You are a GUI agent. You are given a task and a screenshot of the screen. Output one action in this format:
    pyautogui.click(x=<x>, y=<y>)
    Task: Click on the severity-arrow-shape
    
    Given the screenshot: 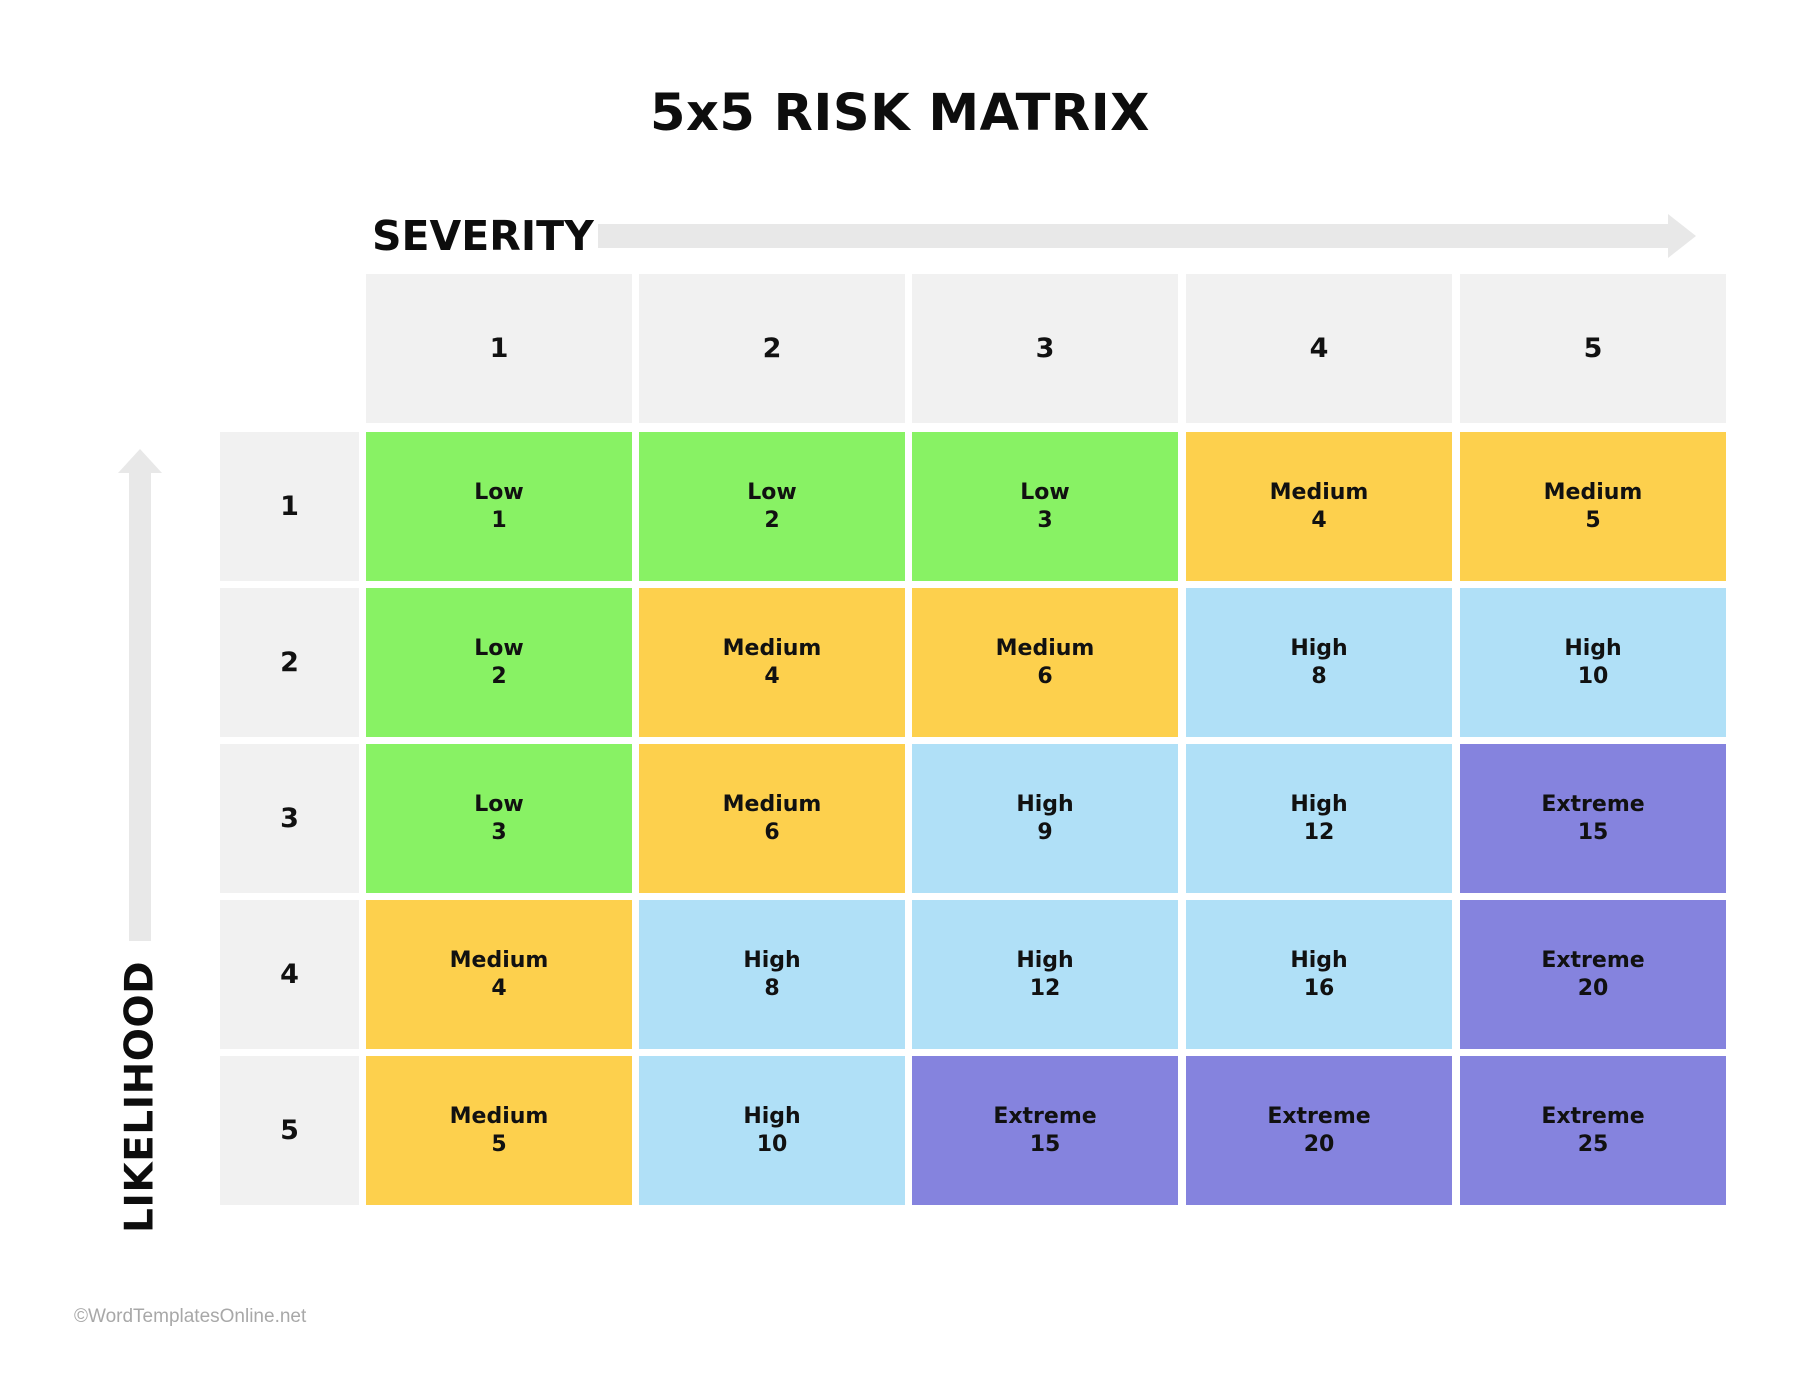 What is the action you would take?
    pyautogui.click(x=1147, y=236)
    